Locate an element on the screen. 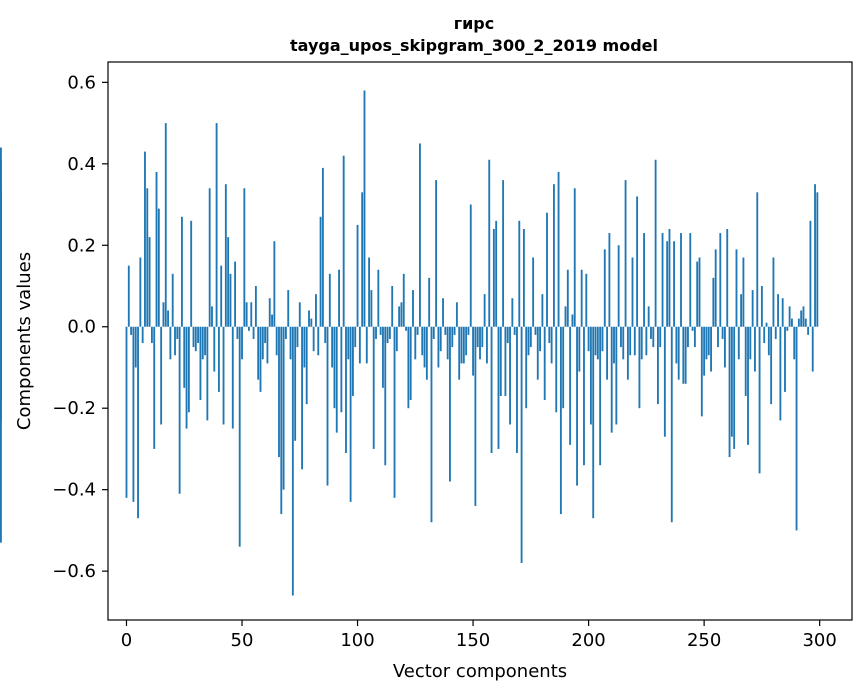 This screenshot has width=867, height=696. x-tick-label: 100 is located at coordinates (357, 640).